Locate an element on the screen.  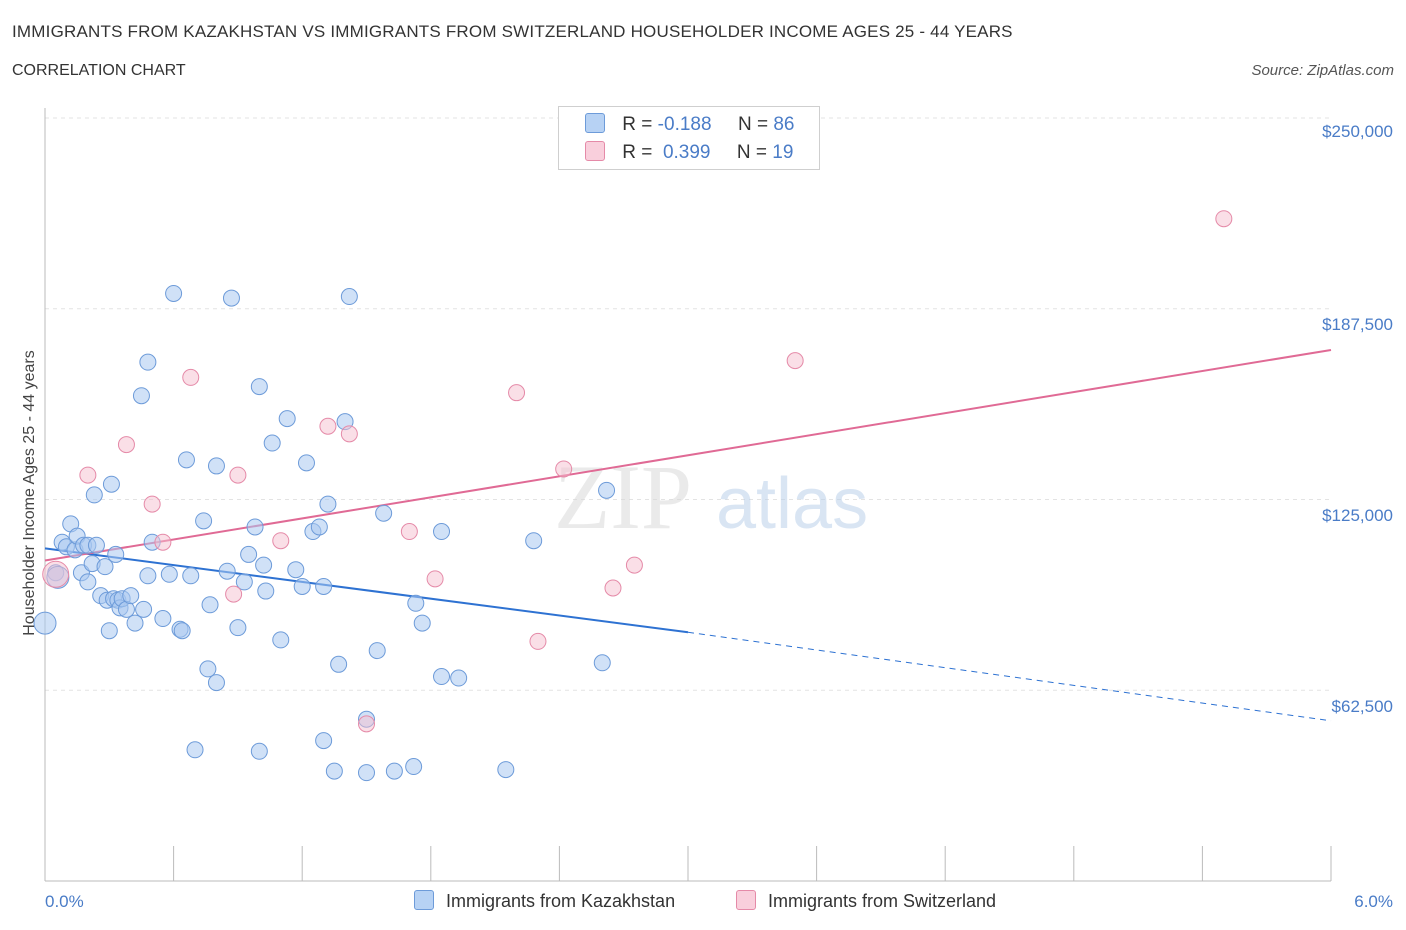
source-label: Source: ZipAtlas.com is located at coordinates (1322, 70).